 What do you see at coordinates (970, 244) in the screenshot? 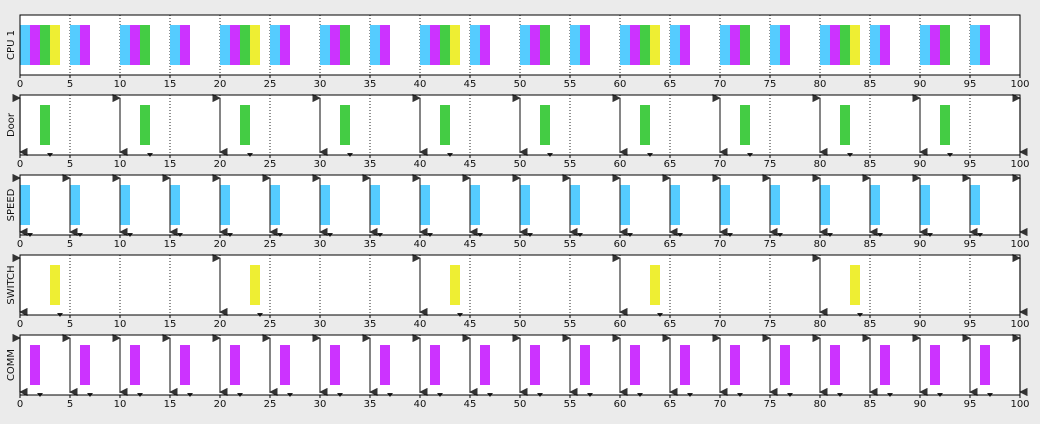
I see `x-tick-label: 95` at bounding box center [970, 244].